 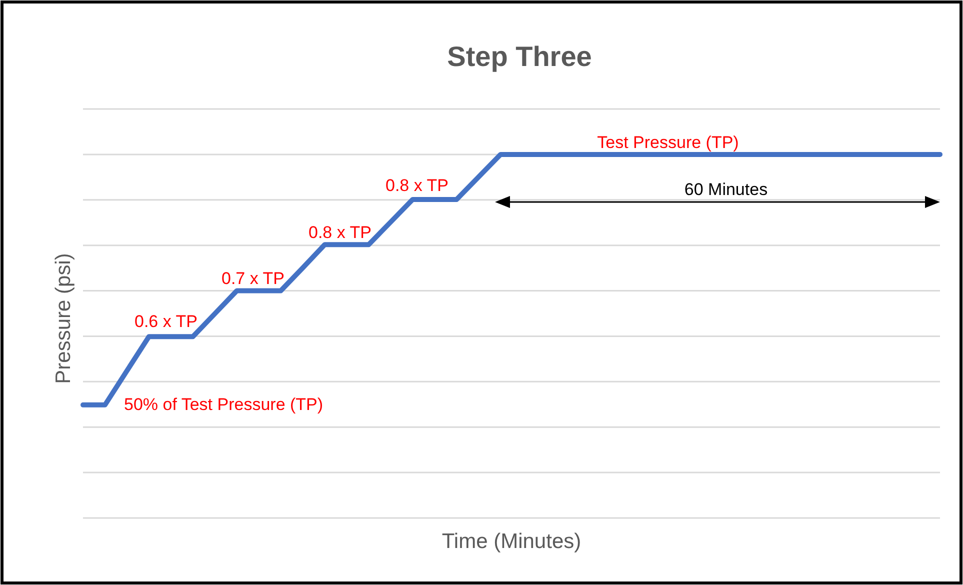 What do you see at coordinates (512, 541) in the screenshot?
I see `x-axis-title: Time (Minutes)` at bounding box center [512, 541].